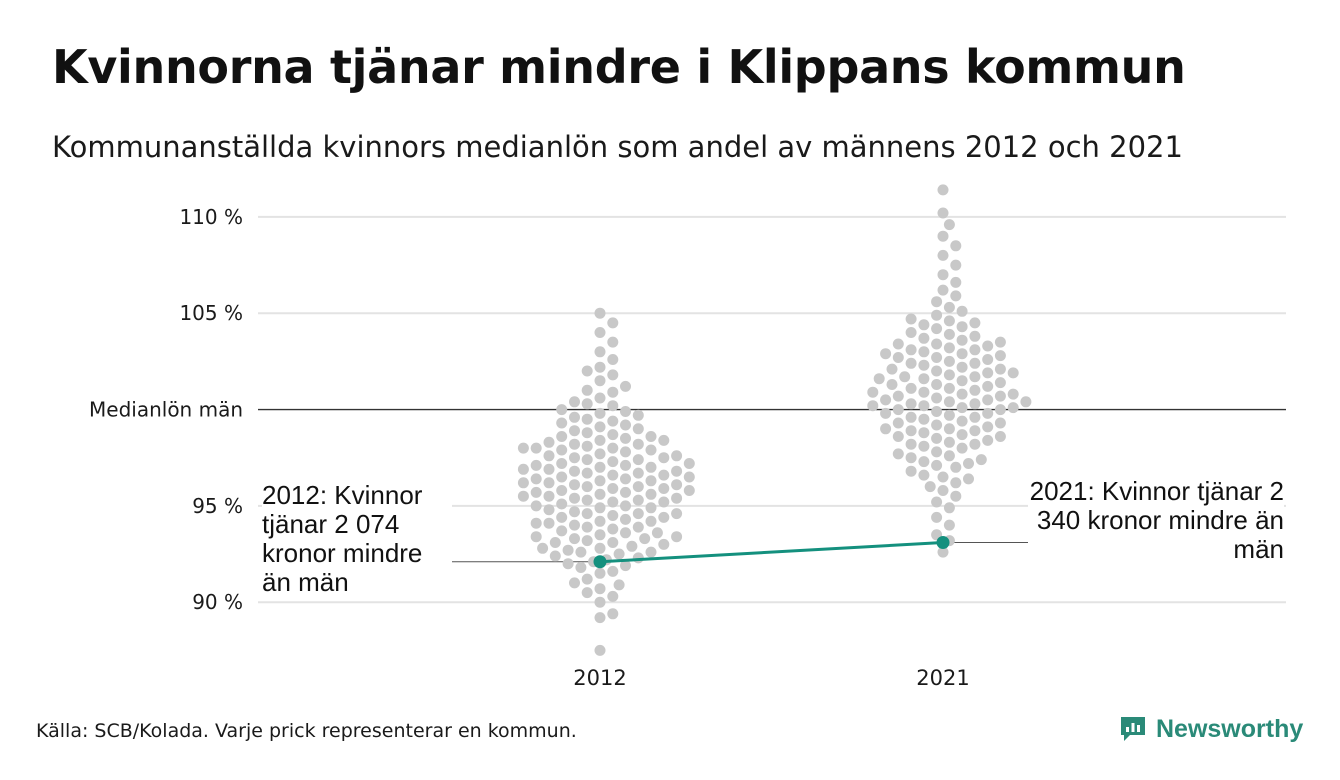  I want to click on highlight-point, so click(600, 562).